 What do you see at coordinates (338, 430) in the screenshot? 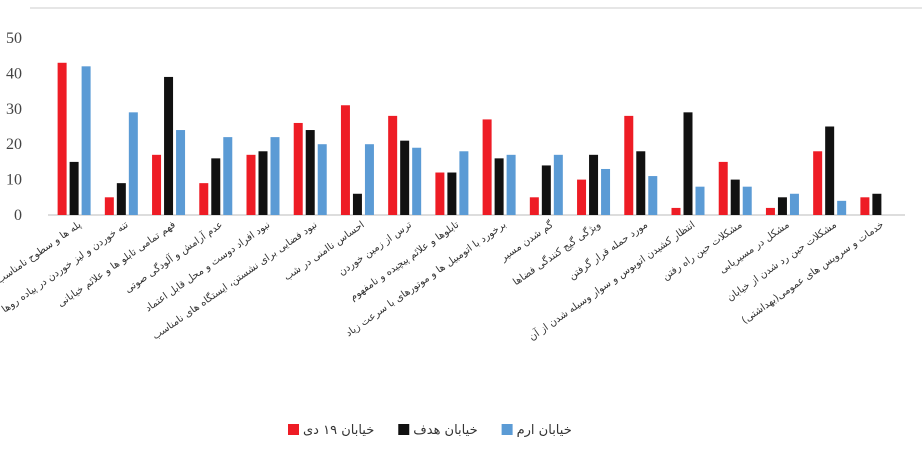
I see `legend-label: خیابان ۱۹ دی` at bounding box center [338, 430].